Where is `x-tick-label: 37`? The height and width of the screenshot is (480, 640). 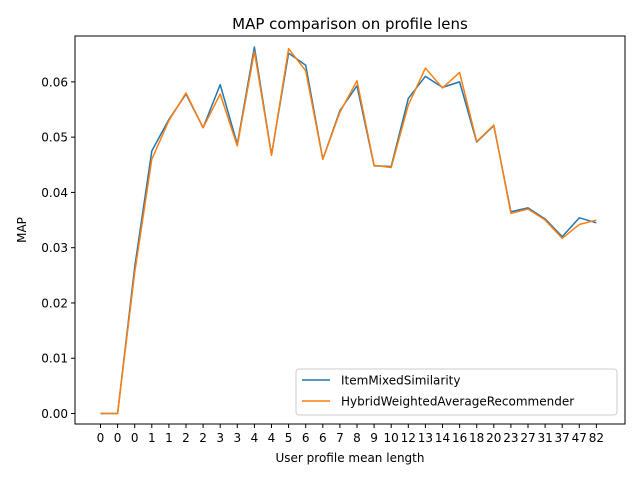
x-tick-label: 37 is located at coordinates (562, 438).